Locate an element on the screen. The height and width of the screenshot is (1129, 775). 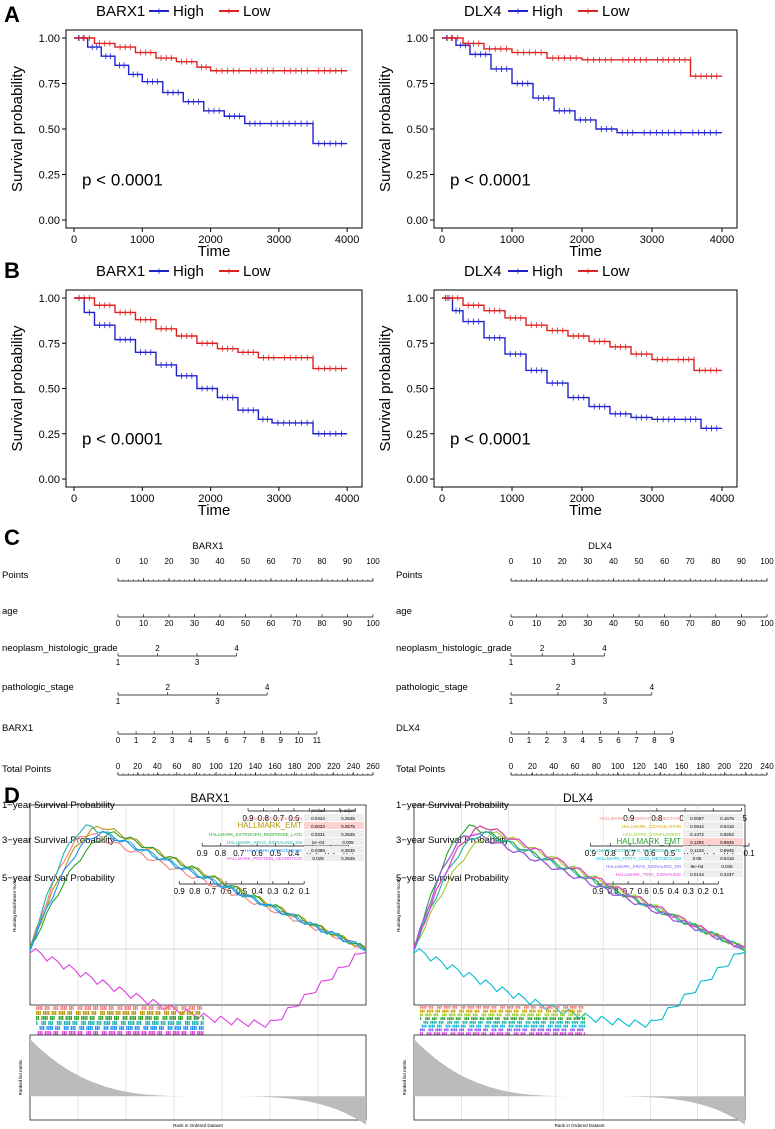
gsea-barx1-gene-set-pvalue: 0.028 is located at coordinates (318, 858).